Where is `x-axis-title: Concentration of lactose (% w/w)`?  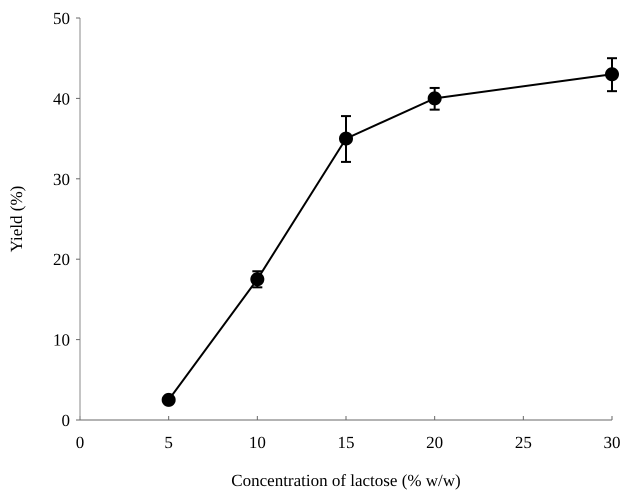 x-axis-title: Concentration of lactose (% w/w) is located at coordinates (346, 480).